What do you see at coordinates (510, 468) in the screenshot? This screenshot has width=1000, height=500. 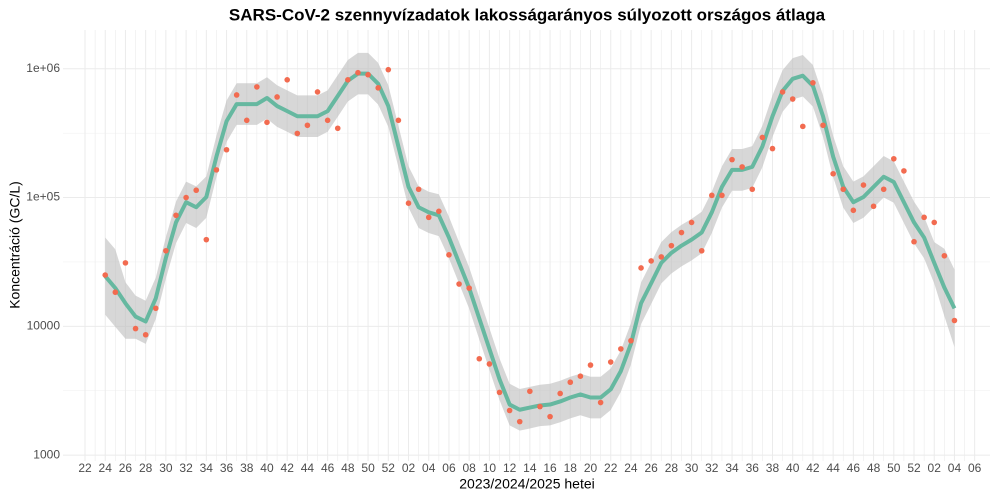 I see `x-tick-label: 12` at bounding box center [510, 468].